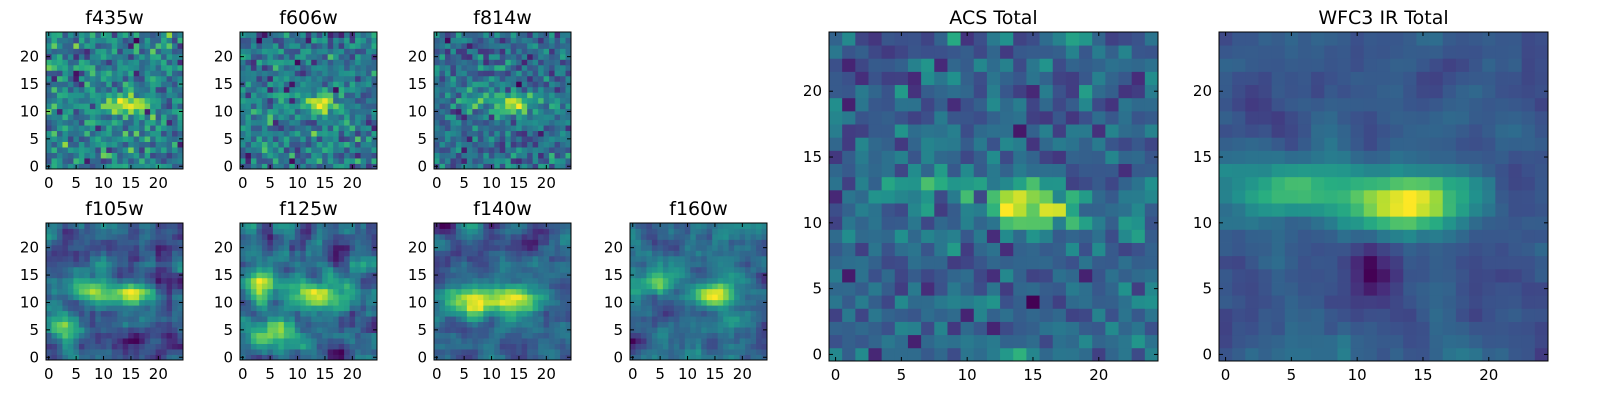 The height and width of the screenshot is (404, 1600). What do you see at coordinates (417, 84) in the screenshot?
I see `y-tick-label: 15` at bounding box center [417, 84].